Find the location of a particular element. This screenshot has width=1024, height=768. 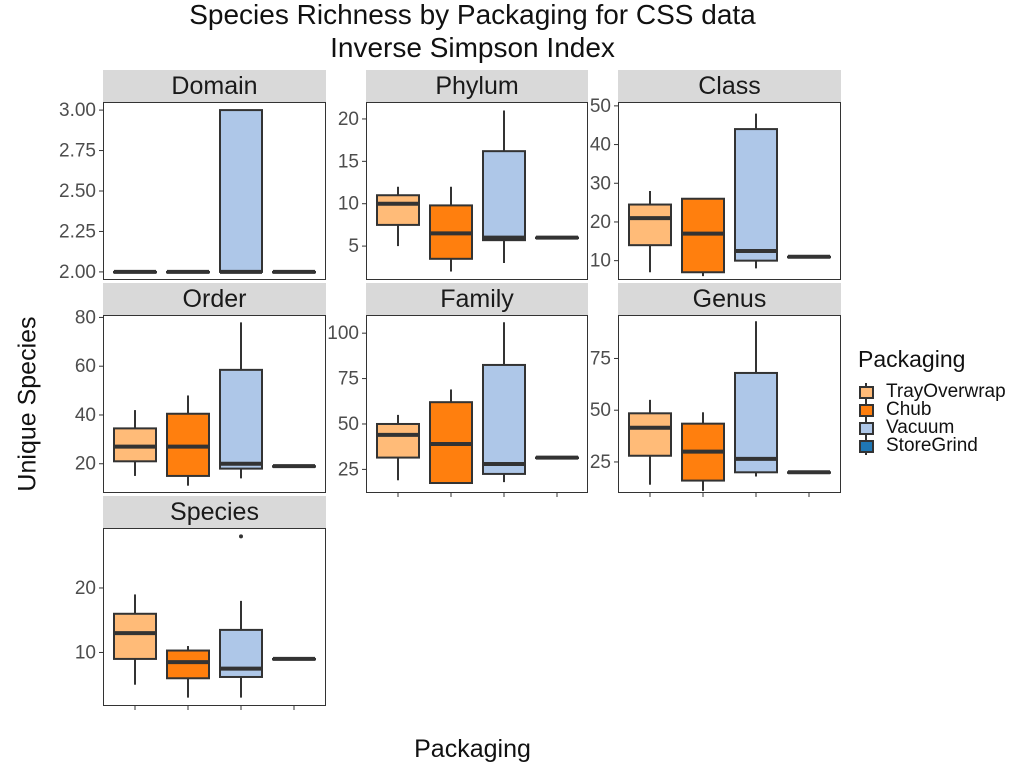

box-domain-chub is located at coordinates (188, 271).